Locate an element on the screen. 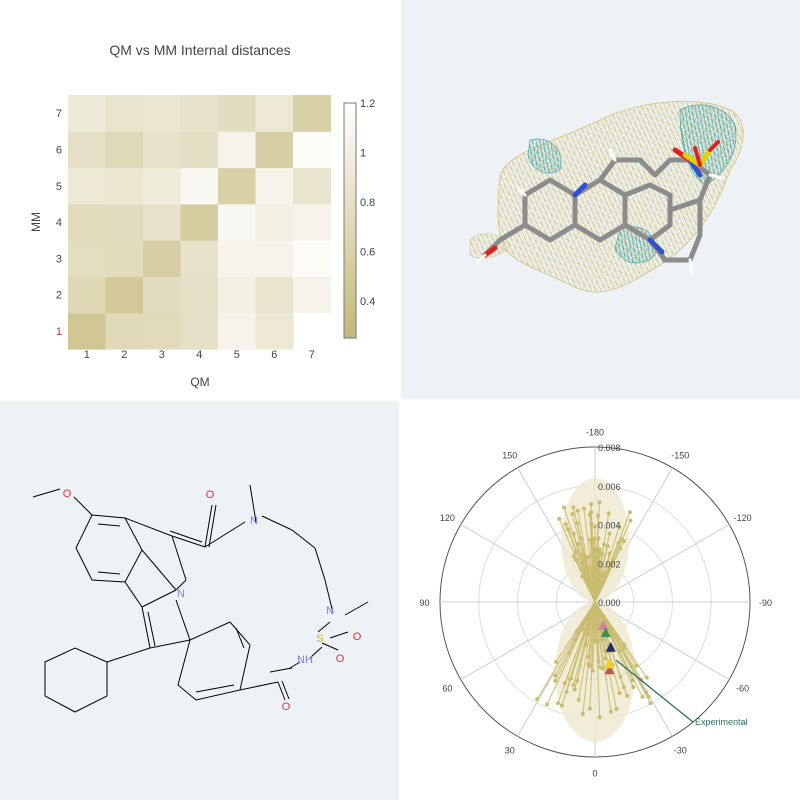 This screenshot has height=800, width=800. atom-s: S is located at coordinates (319, 639).